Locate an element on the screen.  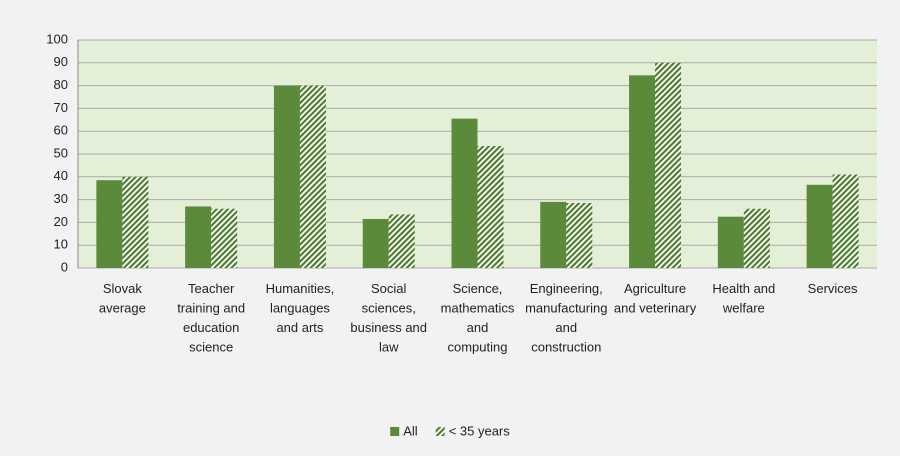
y-tick-label: 40 is located at coordinates (61, 175).